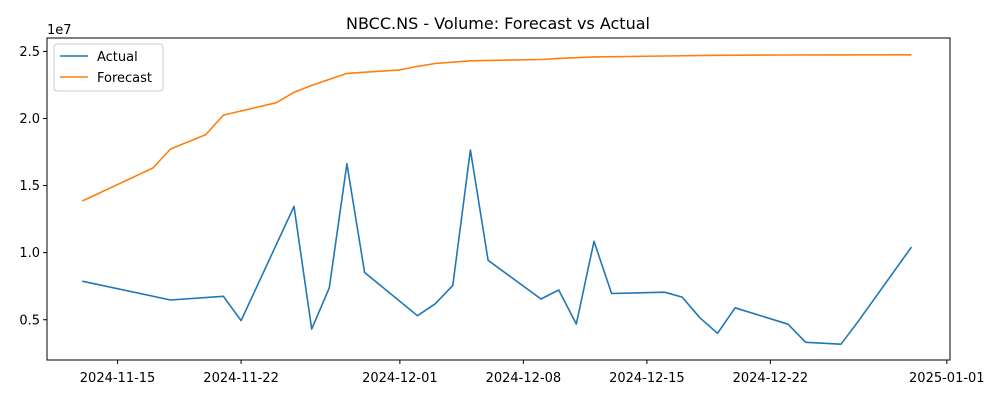 The height and width of the screenshot is (400, 1000). What do you see at coordinates (118, 378) in the screenshot?
I see `x-tick-label: 2024-11-15` at bounding box center [118, 378].